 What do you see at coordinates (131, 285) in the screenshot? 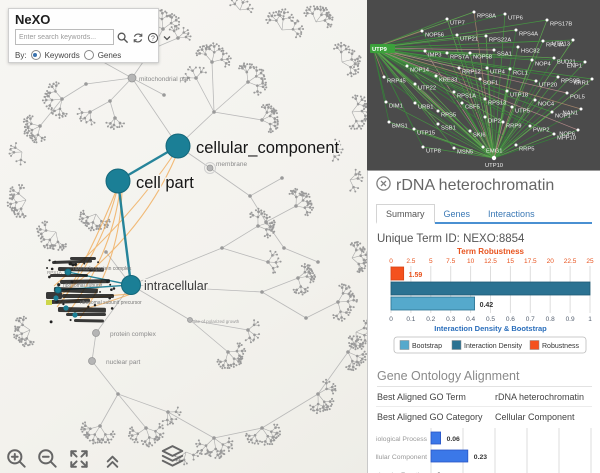
I see `term-node-intra` at bounding box center [131, 285].